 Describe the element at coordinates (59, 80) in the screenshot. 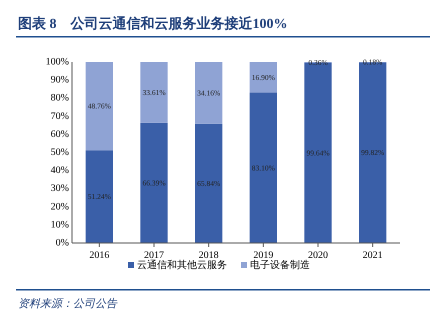

I see `y-tick-label: 90%` at that location.